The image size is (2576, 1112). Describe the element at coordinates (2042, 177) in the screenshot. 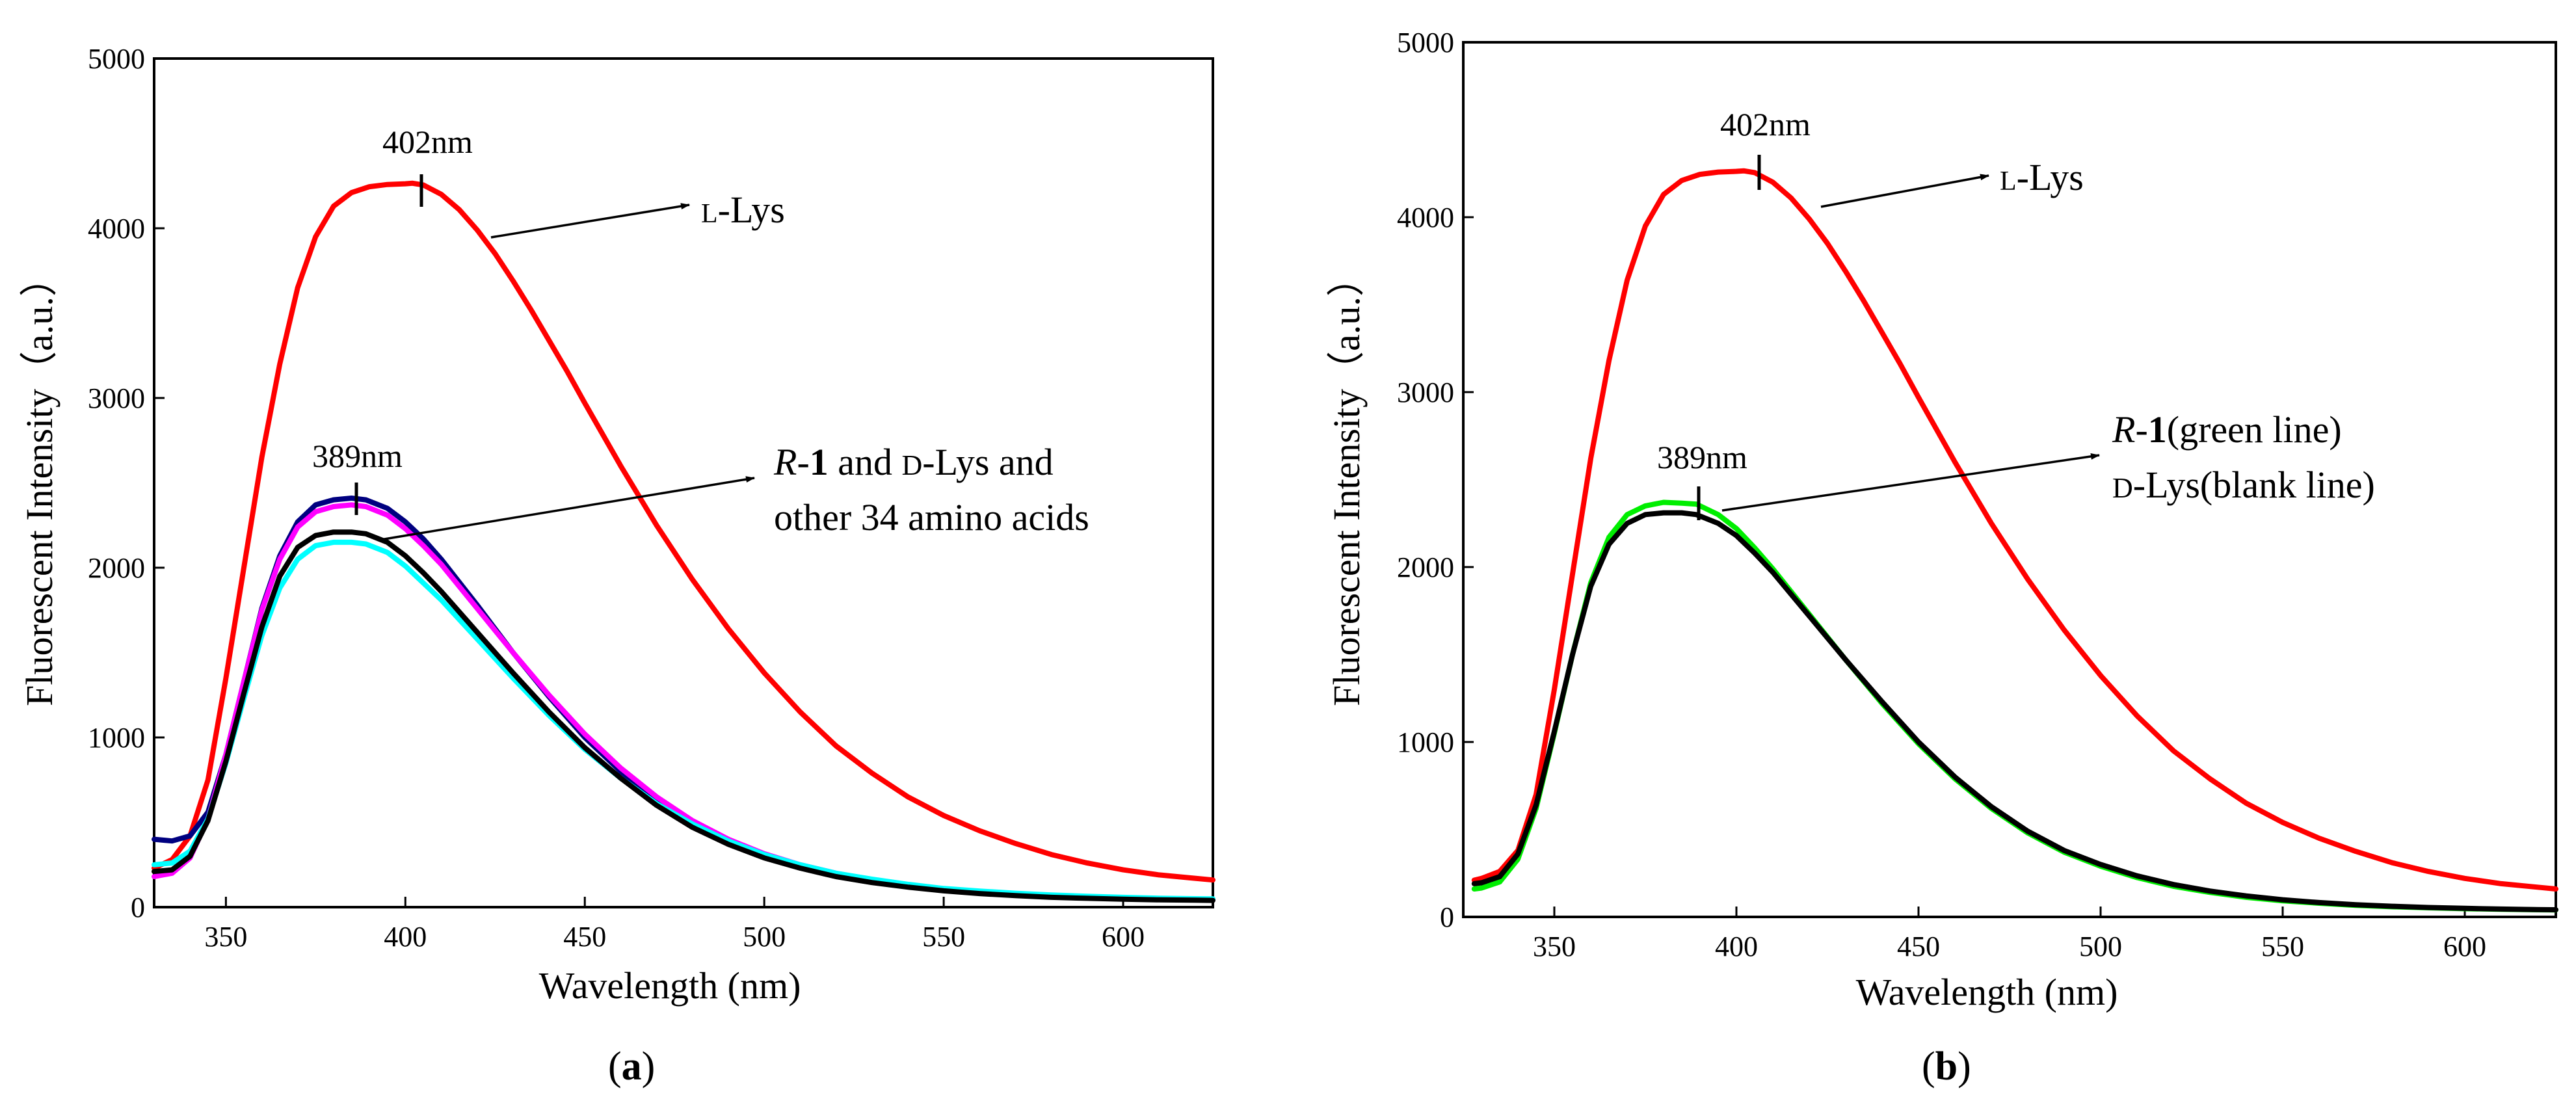

I see `panel-b-label-llys: L-Lys` at that location.